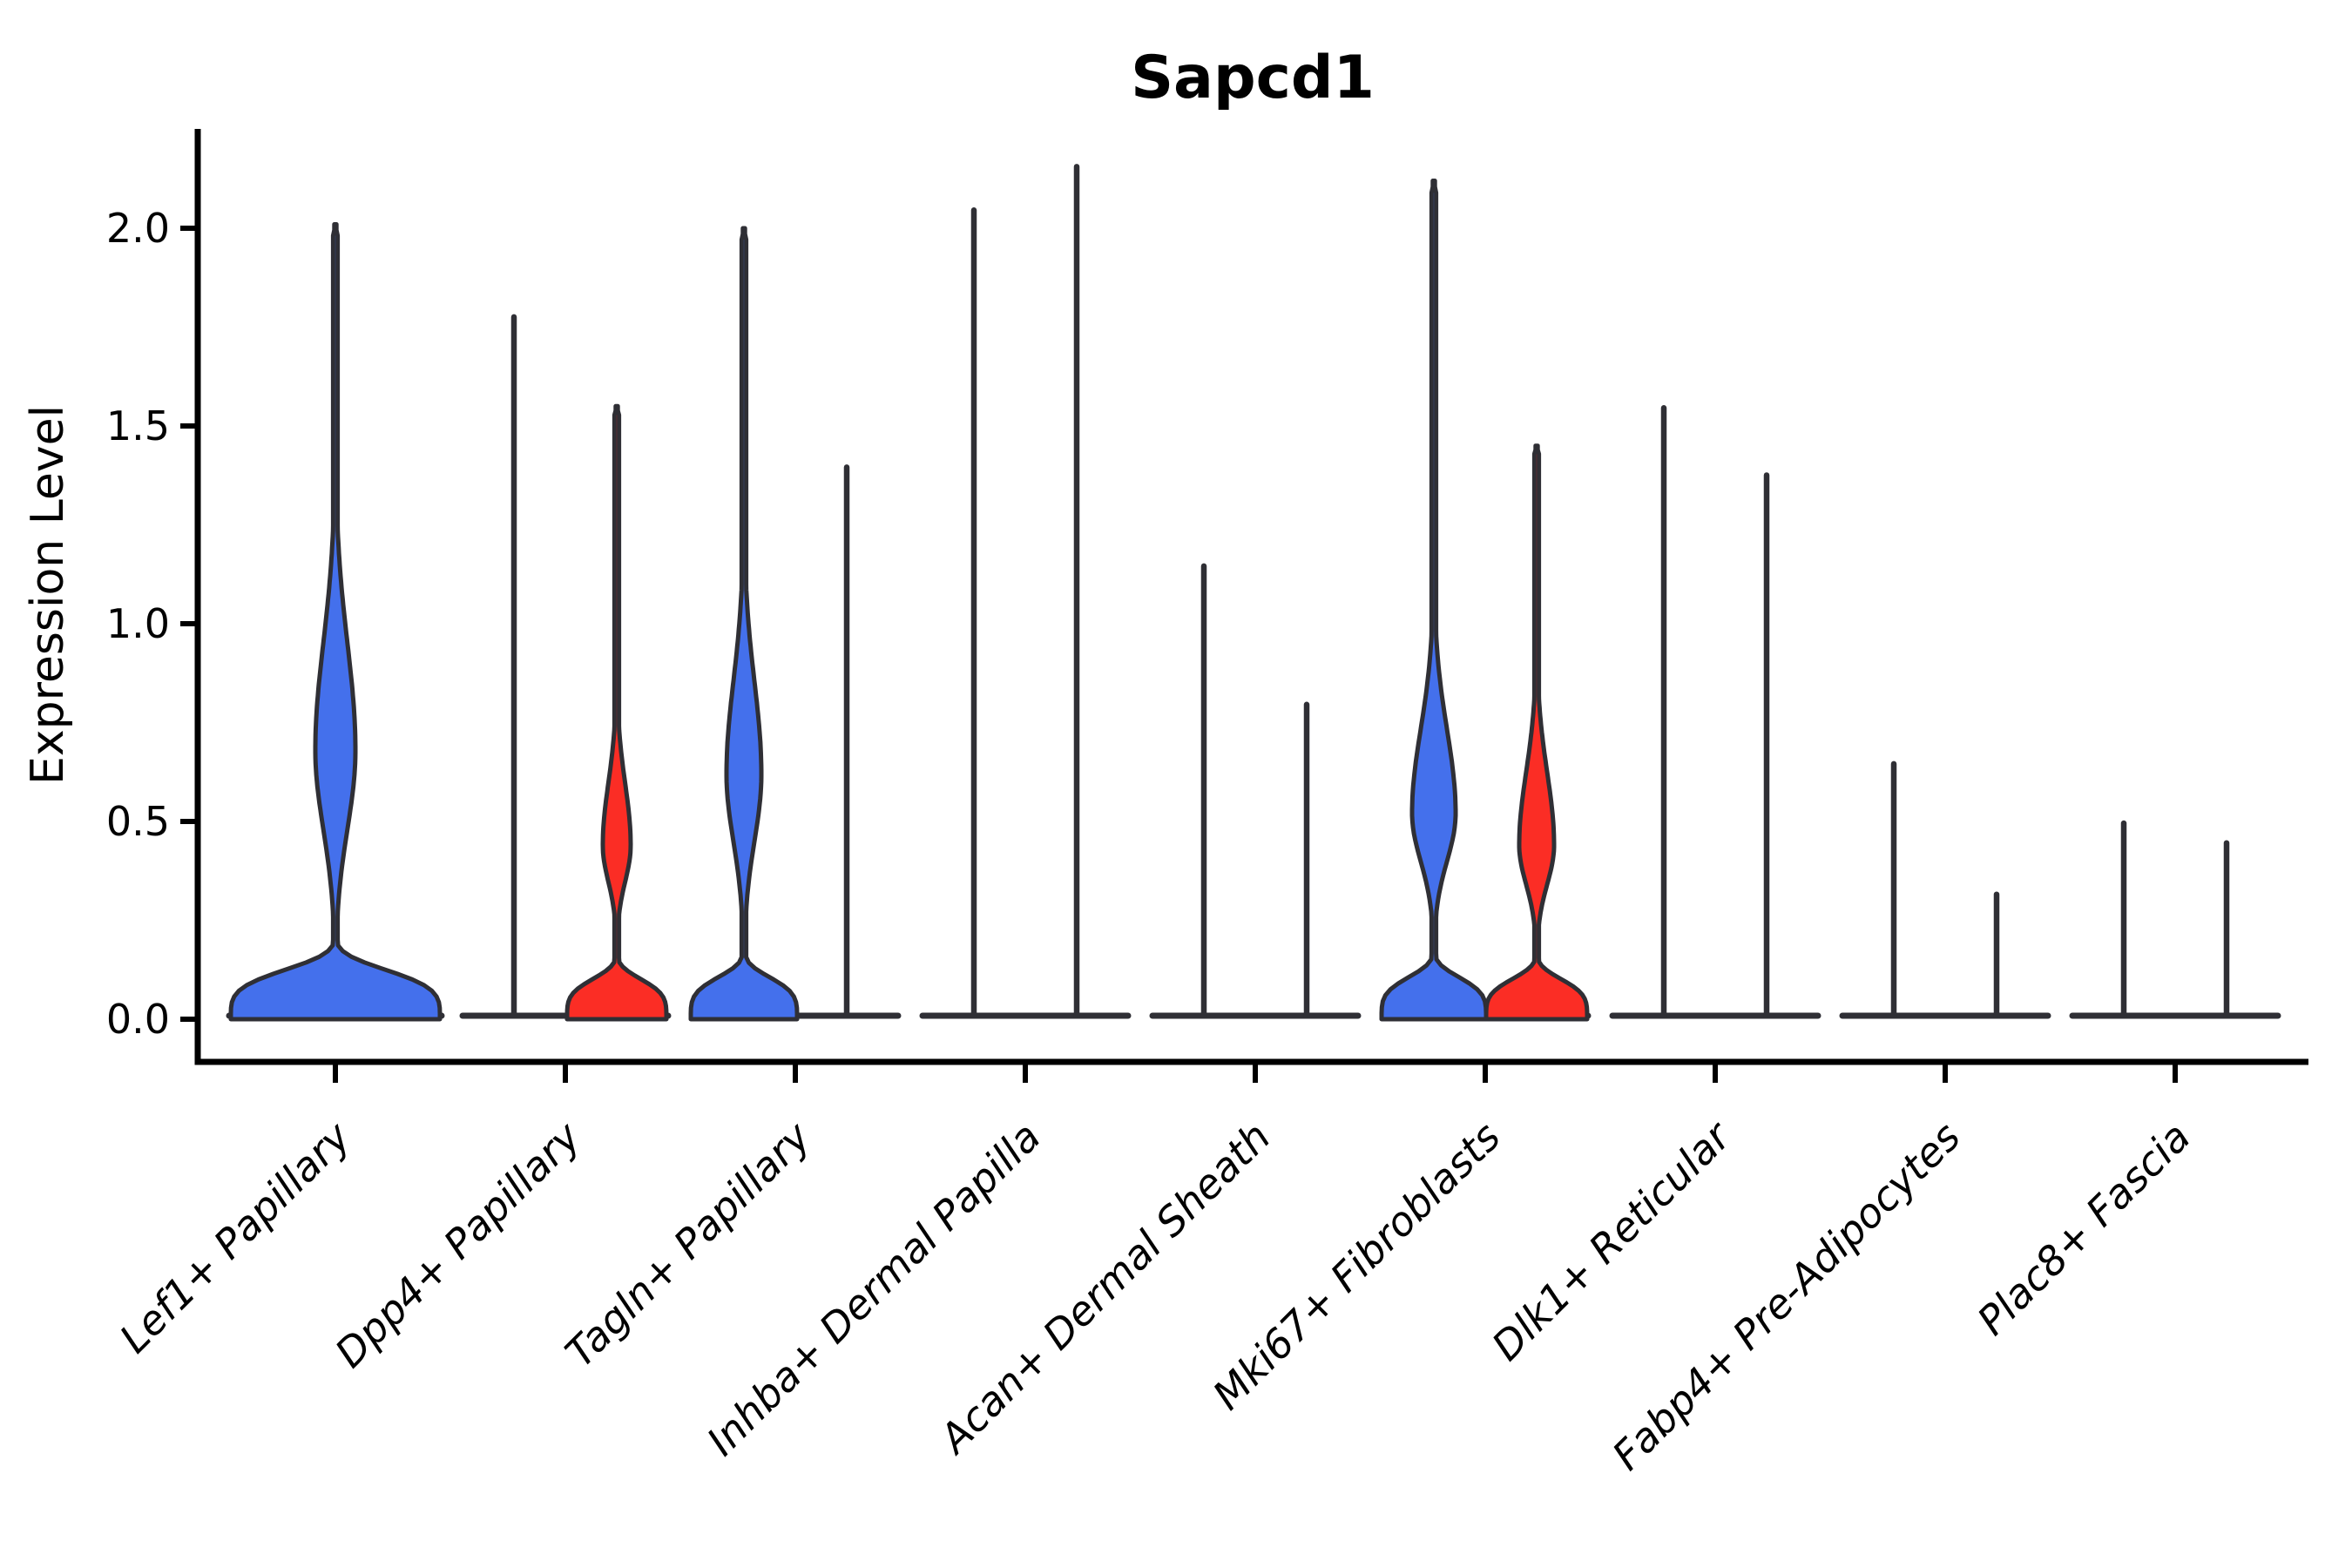 The image size is (2352, 1568). Describe the element at coordinates (688, 1244) in the screenshot. I see `x-tick-label-tagln-papillary: Tagln+ Papillary` at that location.